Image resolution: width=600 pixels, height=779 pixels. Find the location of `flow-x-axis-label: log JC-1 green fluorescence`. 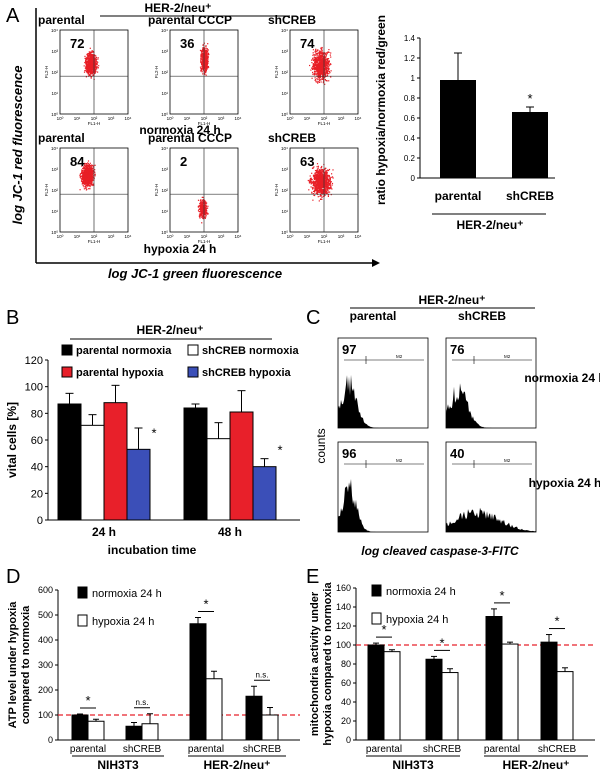

flow-x-axis-label: log JC-1 green fluorescence is located at coordinates (195, 273).